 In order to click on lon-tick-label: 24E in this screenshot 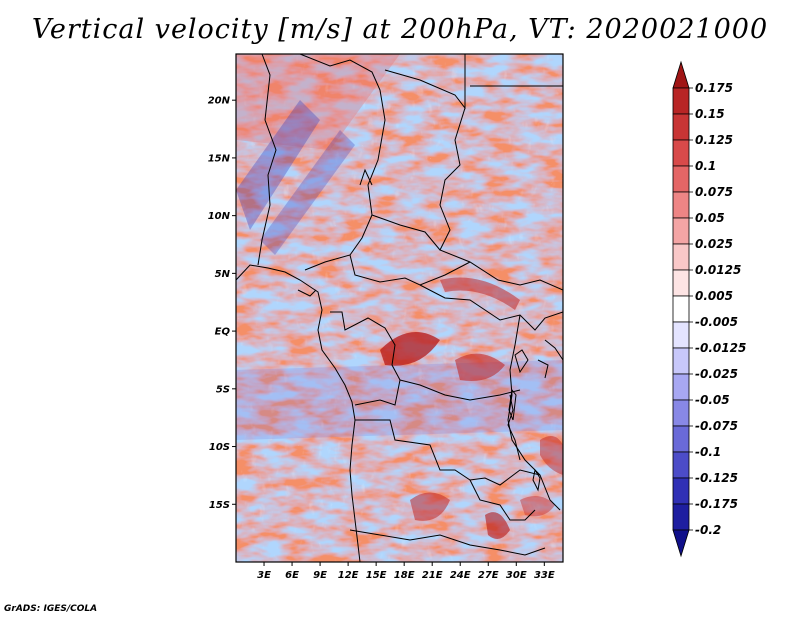, I will do `click(460, 575)`.